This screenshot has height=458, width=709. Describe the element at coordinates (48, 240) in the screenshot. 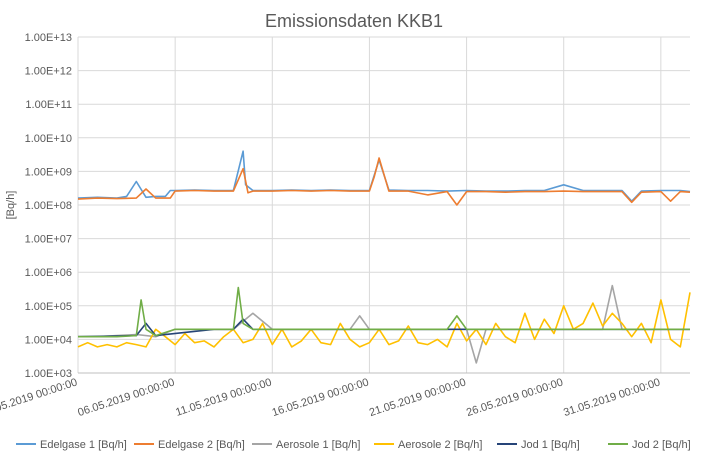

I see `y-tick-label: 1.00E+07` at that location.